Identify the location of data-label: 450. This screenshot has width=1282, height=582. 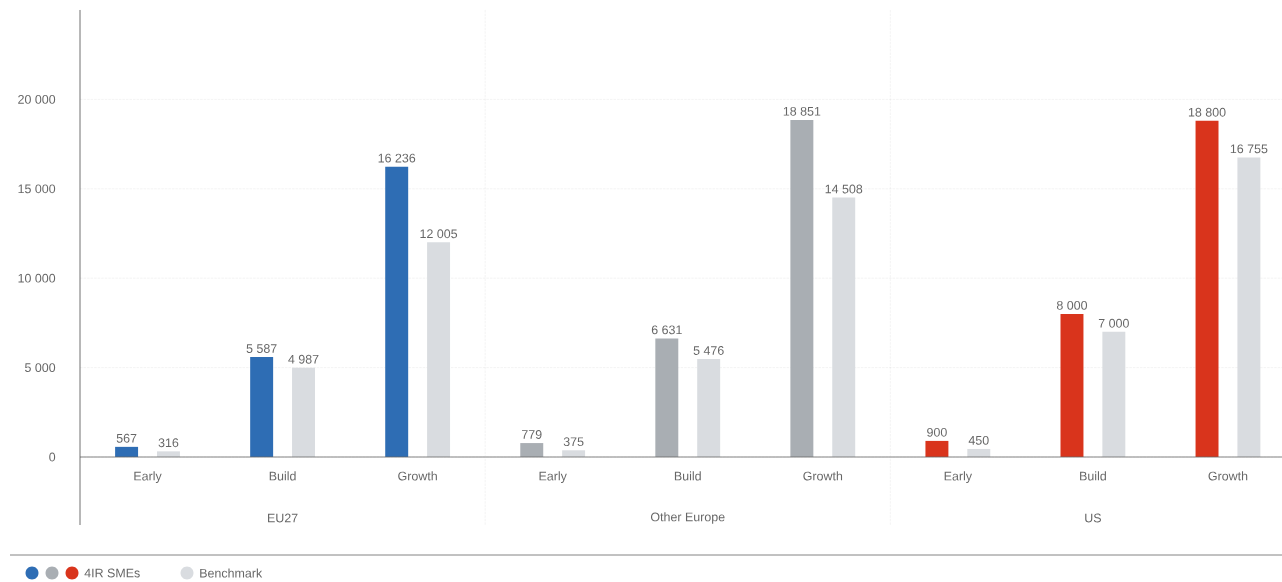
(978, 440).